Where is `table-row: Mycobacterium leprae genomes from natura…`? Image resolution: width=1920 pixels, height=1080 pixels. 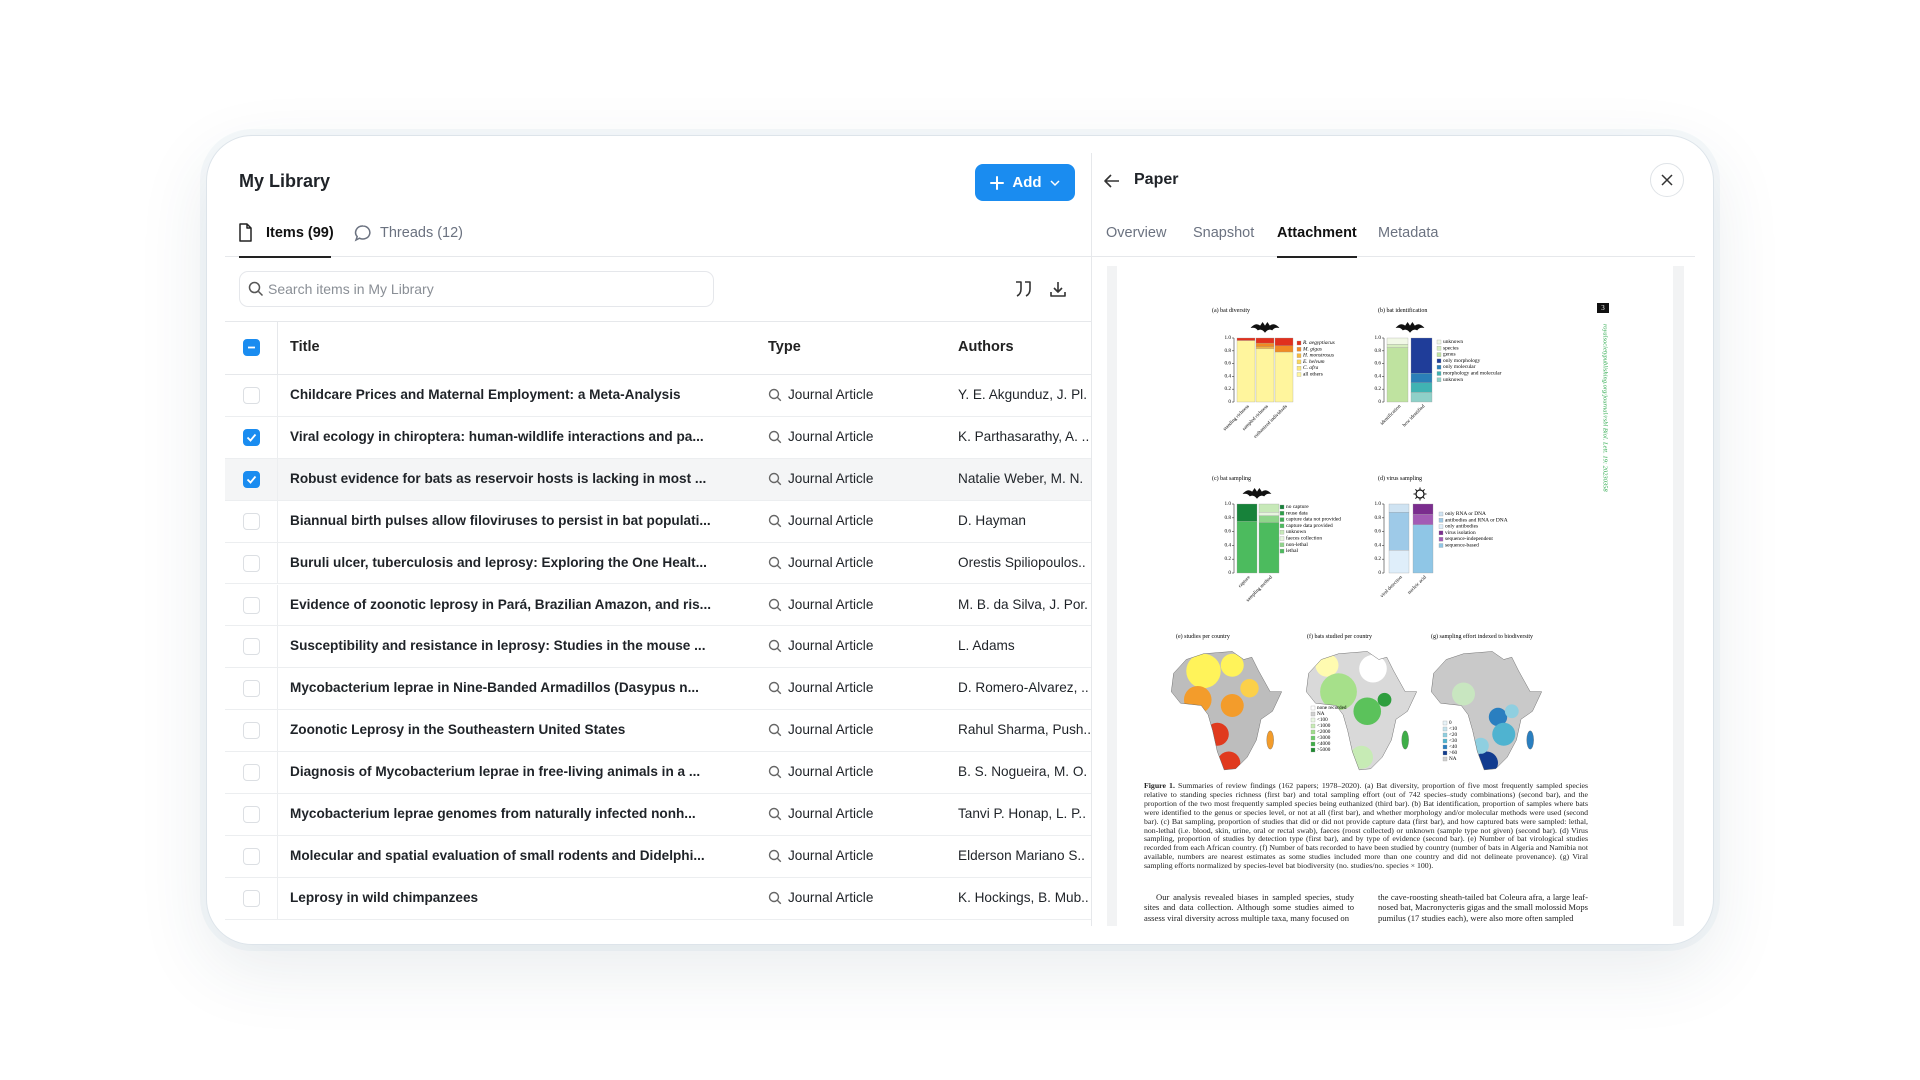
table-row: Mycobacterium leprae genomes from natura… is located at coordinates (658, 815).